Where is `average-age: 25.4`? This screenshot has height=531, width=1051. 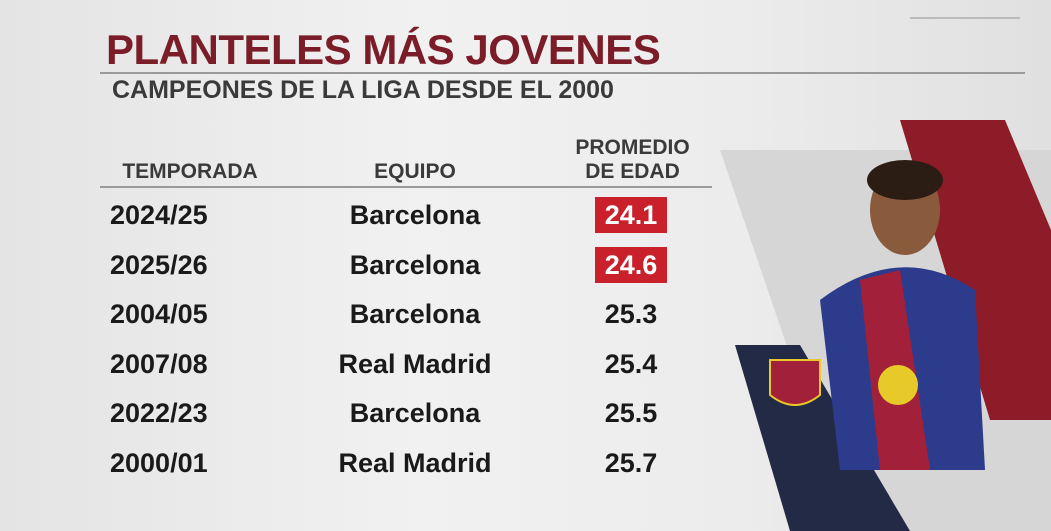 average-age: 25.4 is located at coordinates (631, 363).